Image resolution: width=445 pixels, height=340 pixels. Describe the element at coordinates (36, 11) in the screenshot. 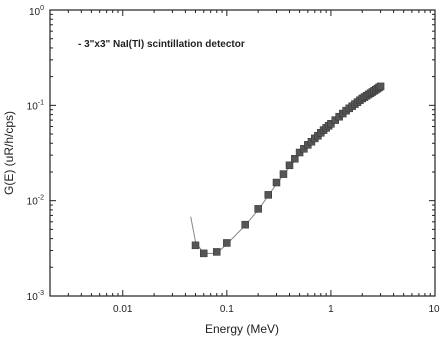

I see `y-tick-label: 10⁰` at that location.